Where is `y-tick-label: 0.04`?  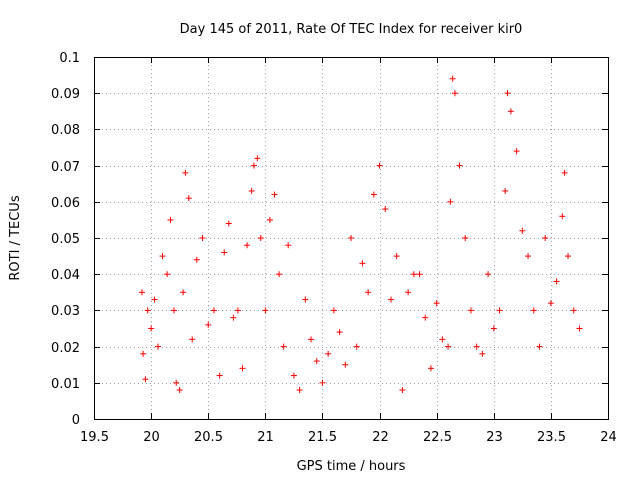
y-tick-label: 0.04 is located at coordinates (65, 275).